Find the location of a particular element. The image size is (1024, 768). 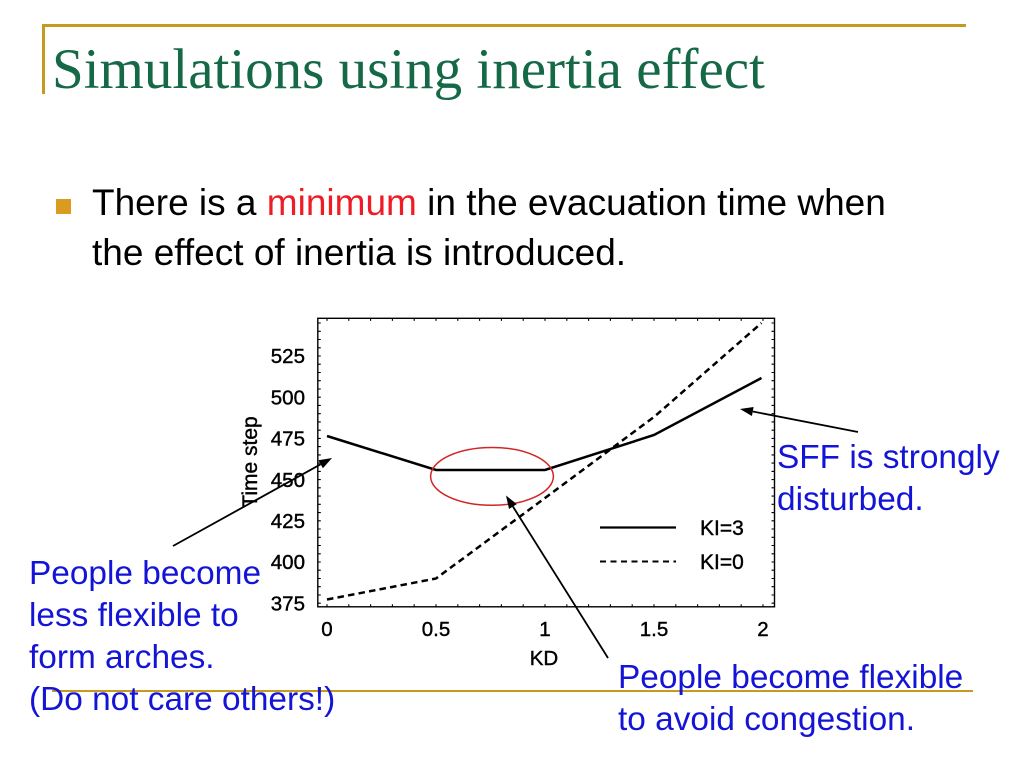

svg-text: KD is located at coordinates (544, 658).